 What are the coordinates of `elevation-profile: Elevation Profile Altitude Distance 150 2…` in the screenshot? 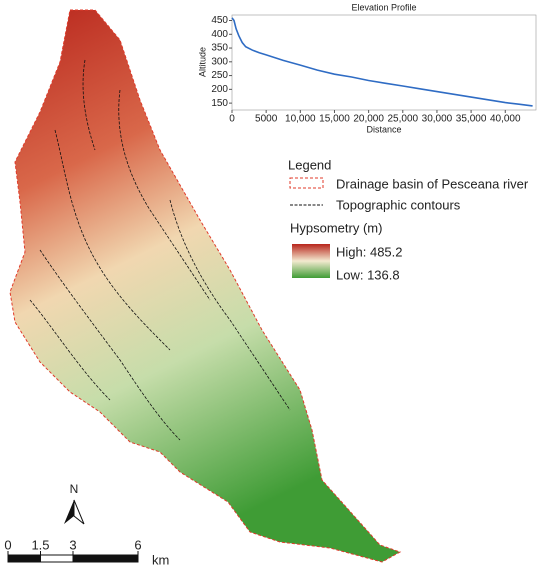 It's located at (367, 68).